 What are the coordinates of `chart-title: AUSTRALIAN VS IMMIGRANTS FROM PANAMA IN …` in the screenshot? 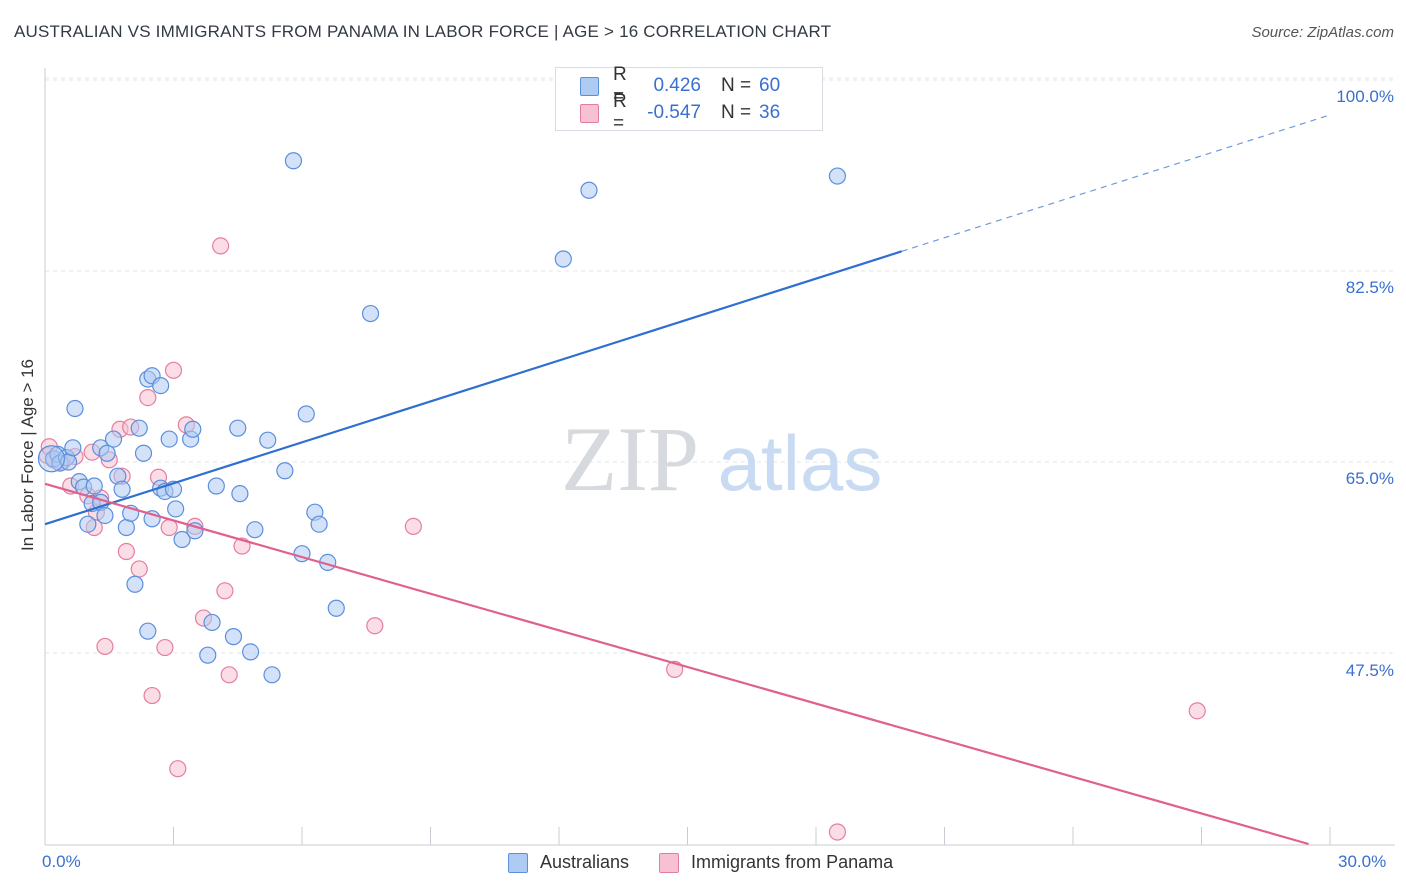 It's located at (423, 31).